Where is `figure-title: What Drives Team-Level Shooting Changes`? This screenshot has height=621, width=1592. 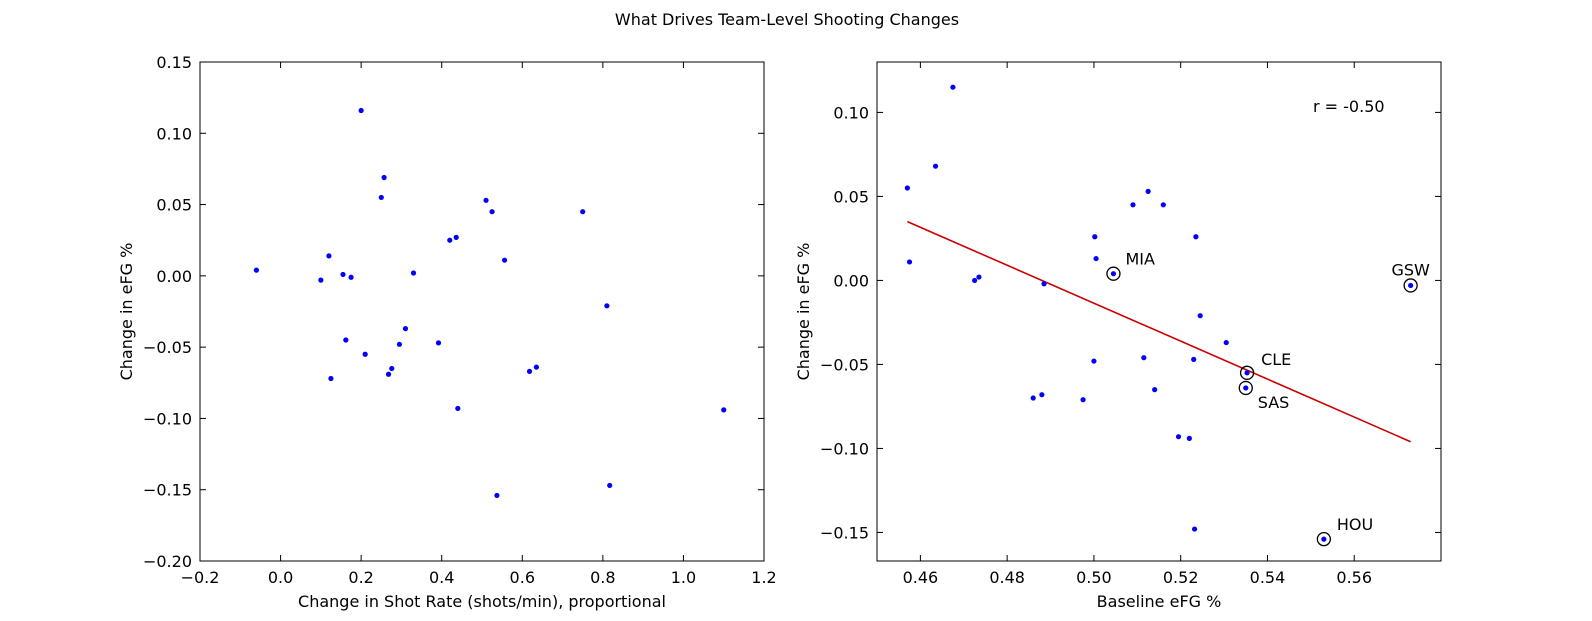
figure-title: What Drives Team-Level Shooting Changes is located at coordinates (787, 19).